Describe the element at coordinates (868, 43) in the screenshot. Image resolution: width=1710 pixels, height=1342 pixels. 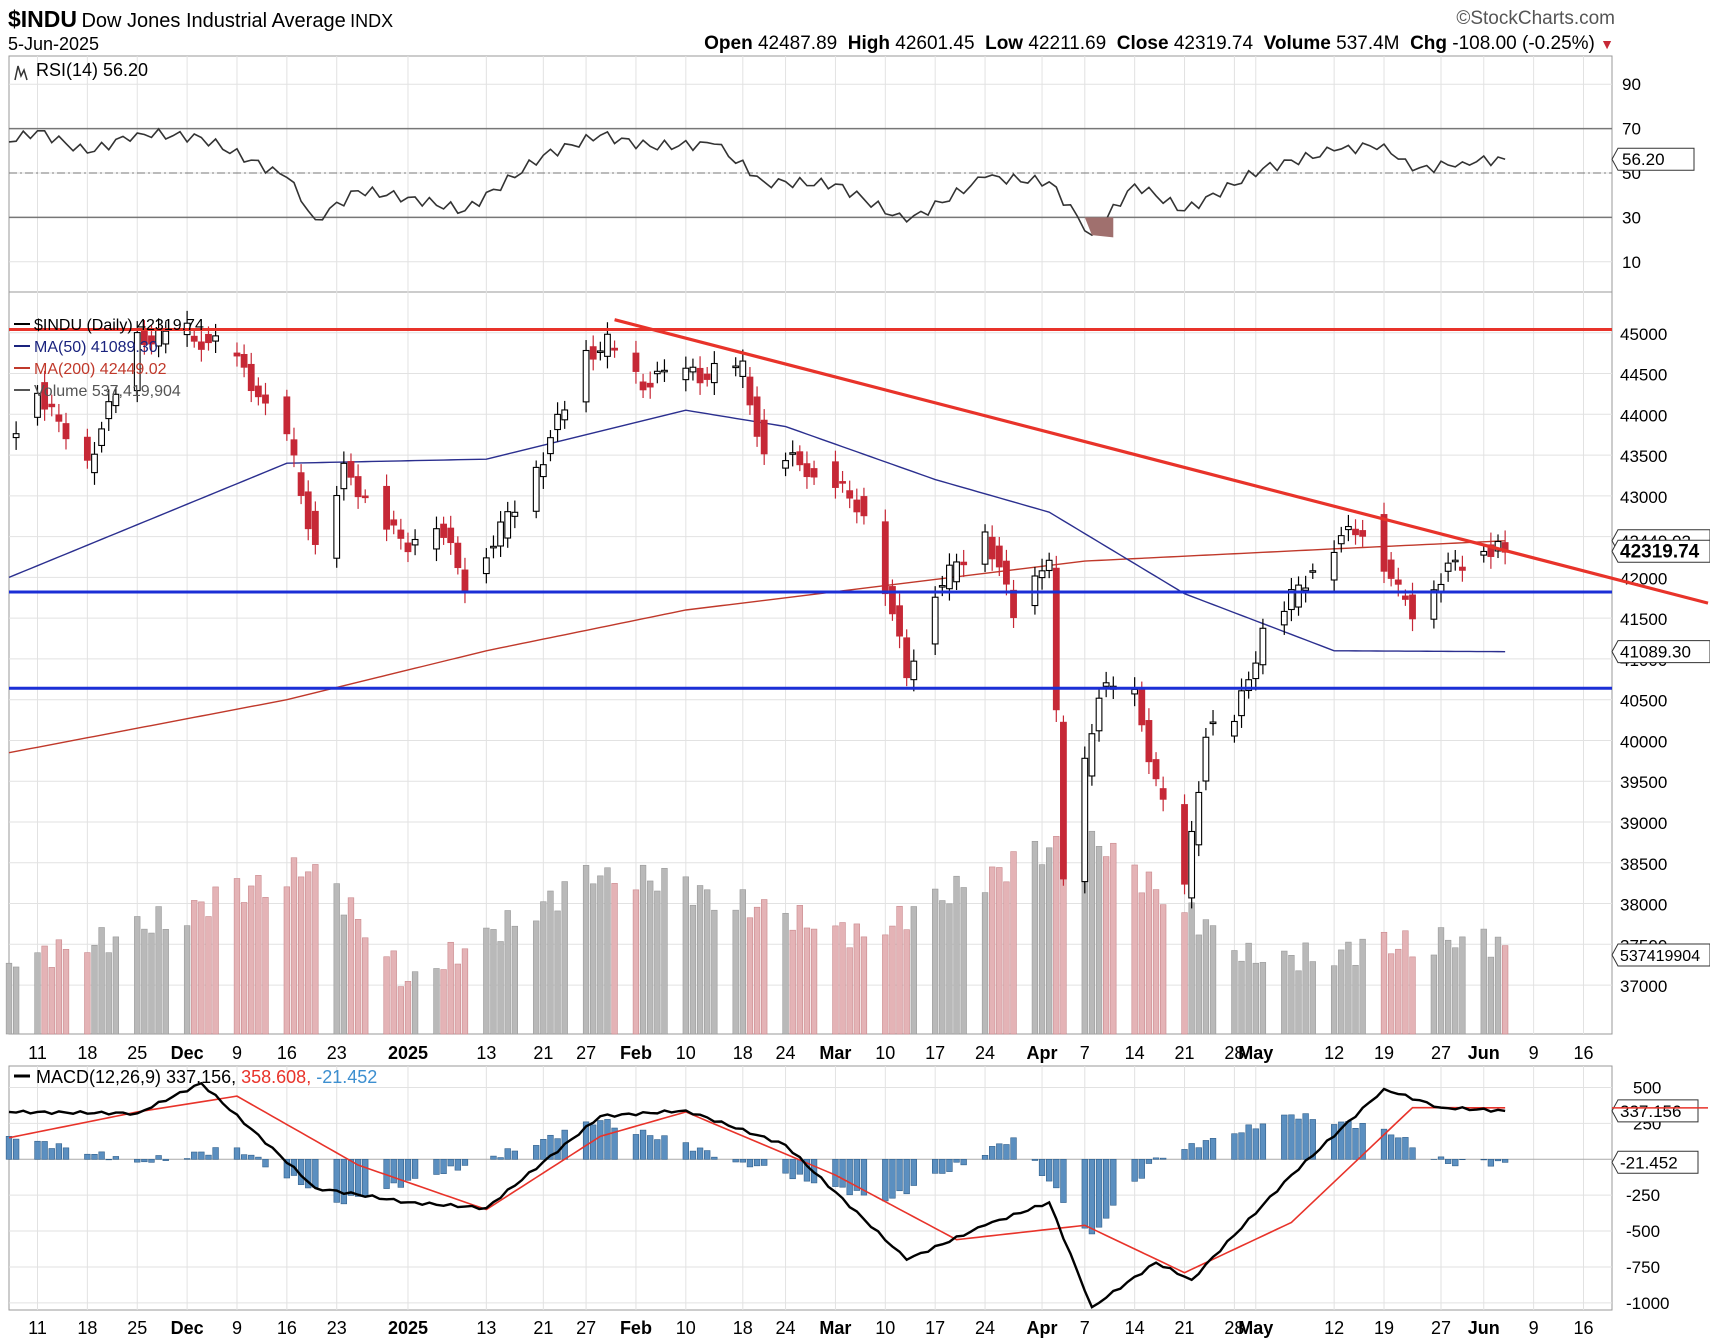
I see `high-label: High` at that location.